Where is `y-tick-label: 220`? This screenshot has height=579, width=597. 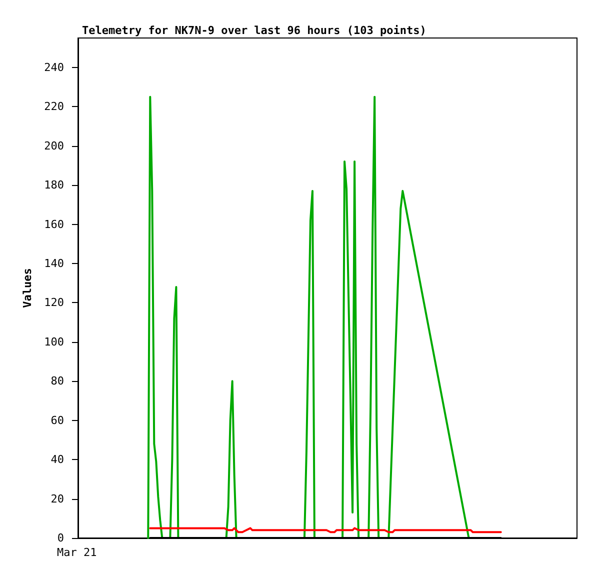
y-tick-label: 220 is located at coordinates (54, 107).